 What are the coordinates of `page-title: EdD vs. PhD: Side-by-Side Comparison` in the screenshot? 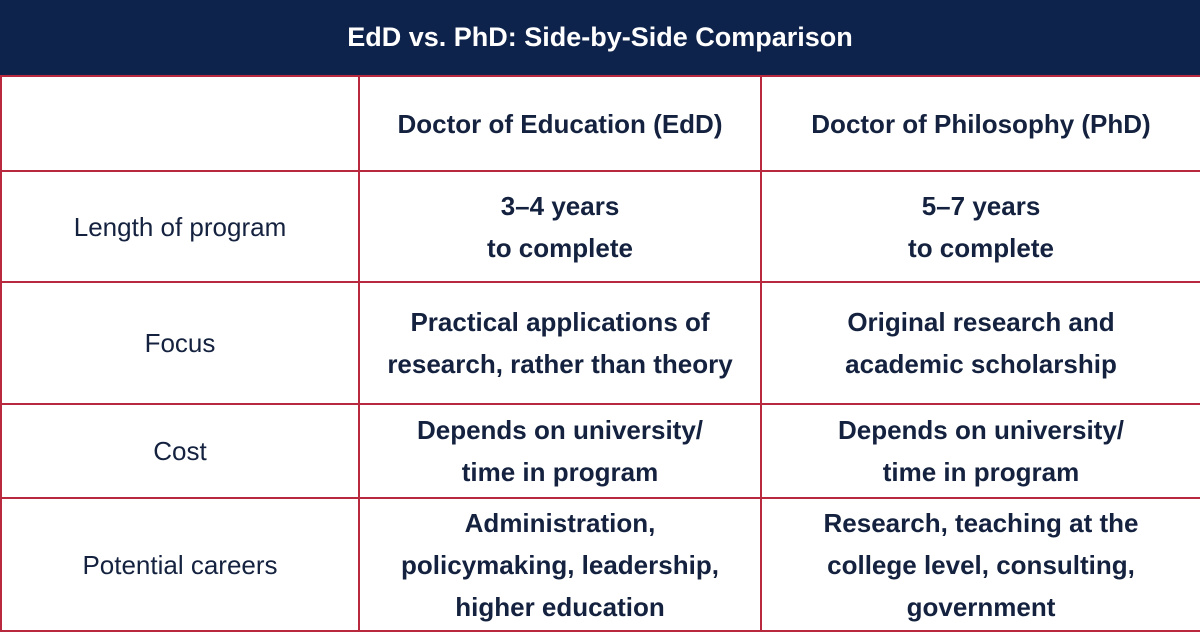 It's located at (600, 37).